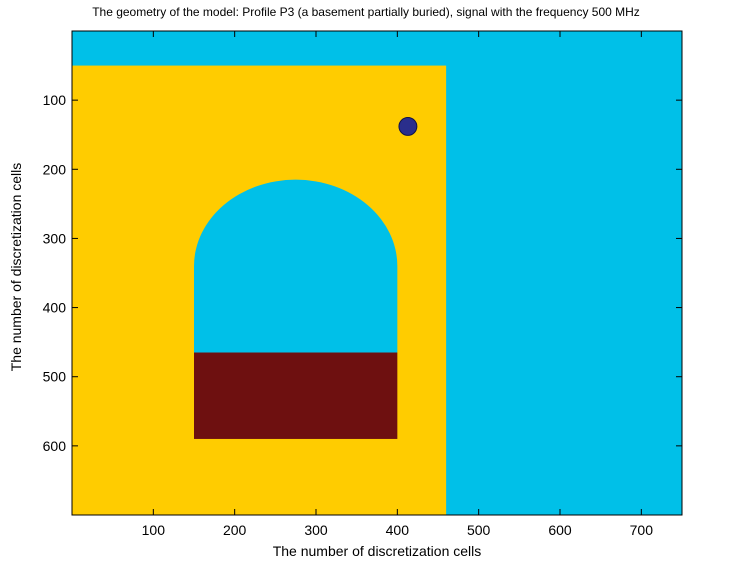 The image size is (732, 570). What do you see at coordinates (560, 530) in the screenshot?
I see `x-tick-label: 600` at bounding box center [560, 530].